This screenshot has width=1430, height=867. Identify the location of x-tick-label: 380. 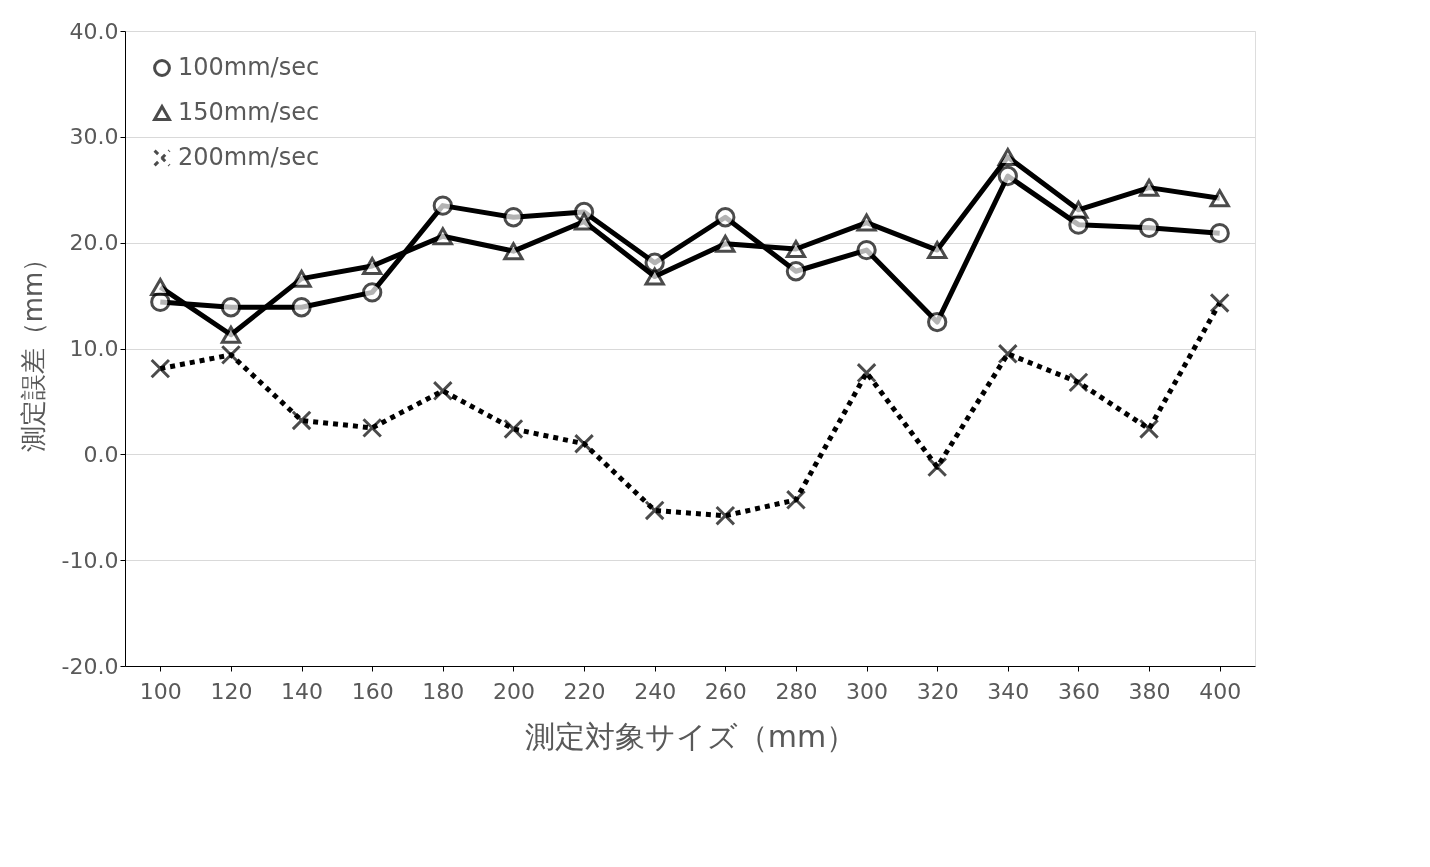
(1149, 691).